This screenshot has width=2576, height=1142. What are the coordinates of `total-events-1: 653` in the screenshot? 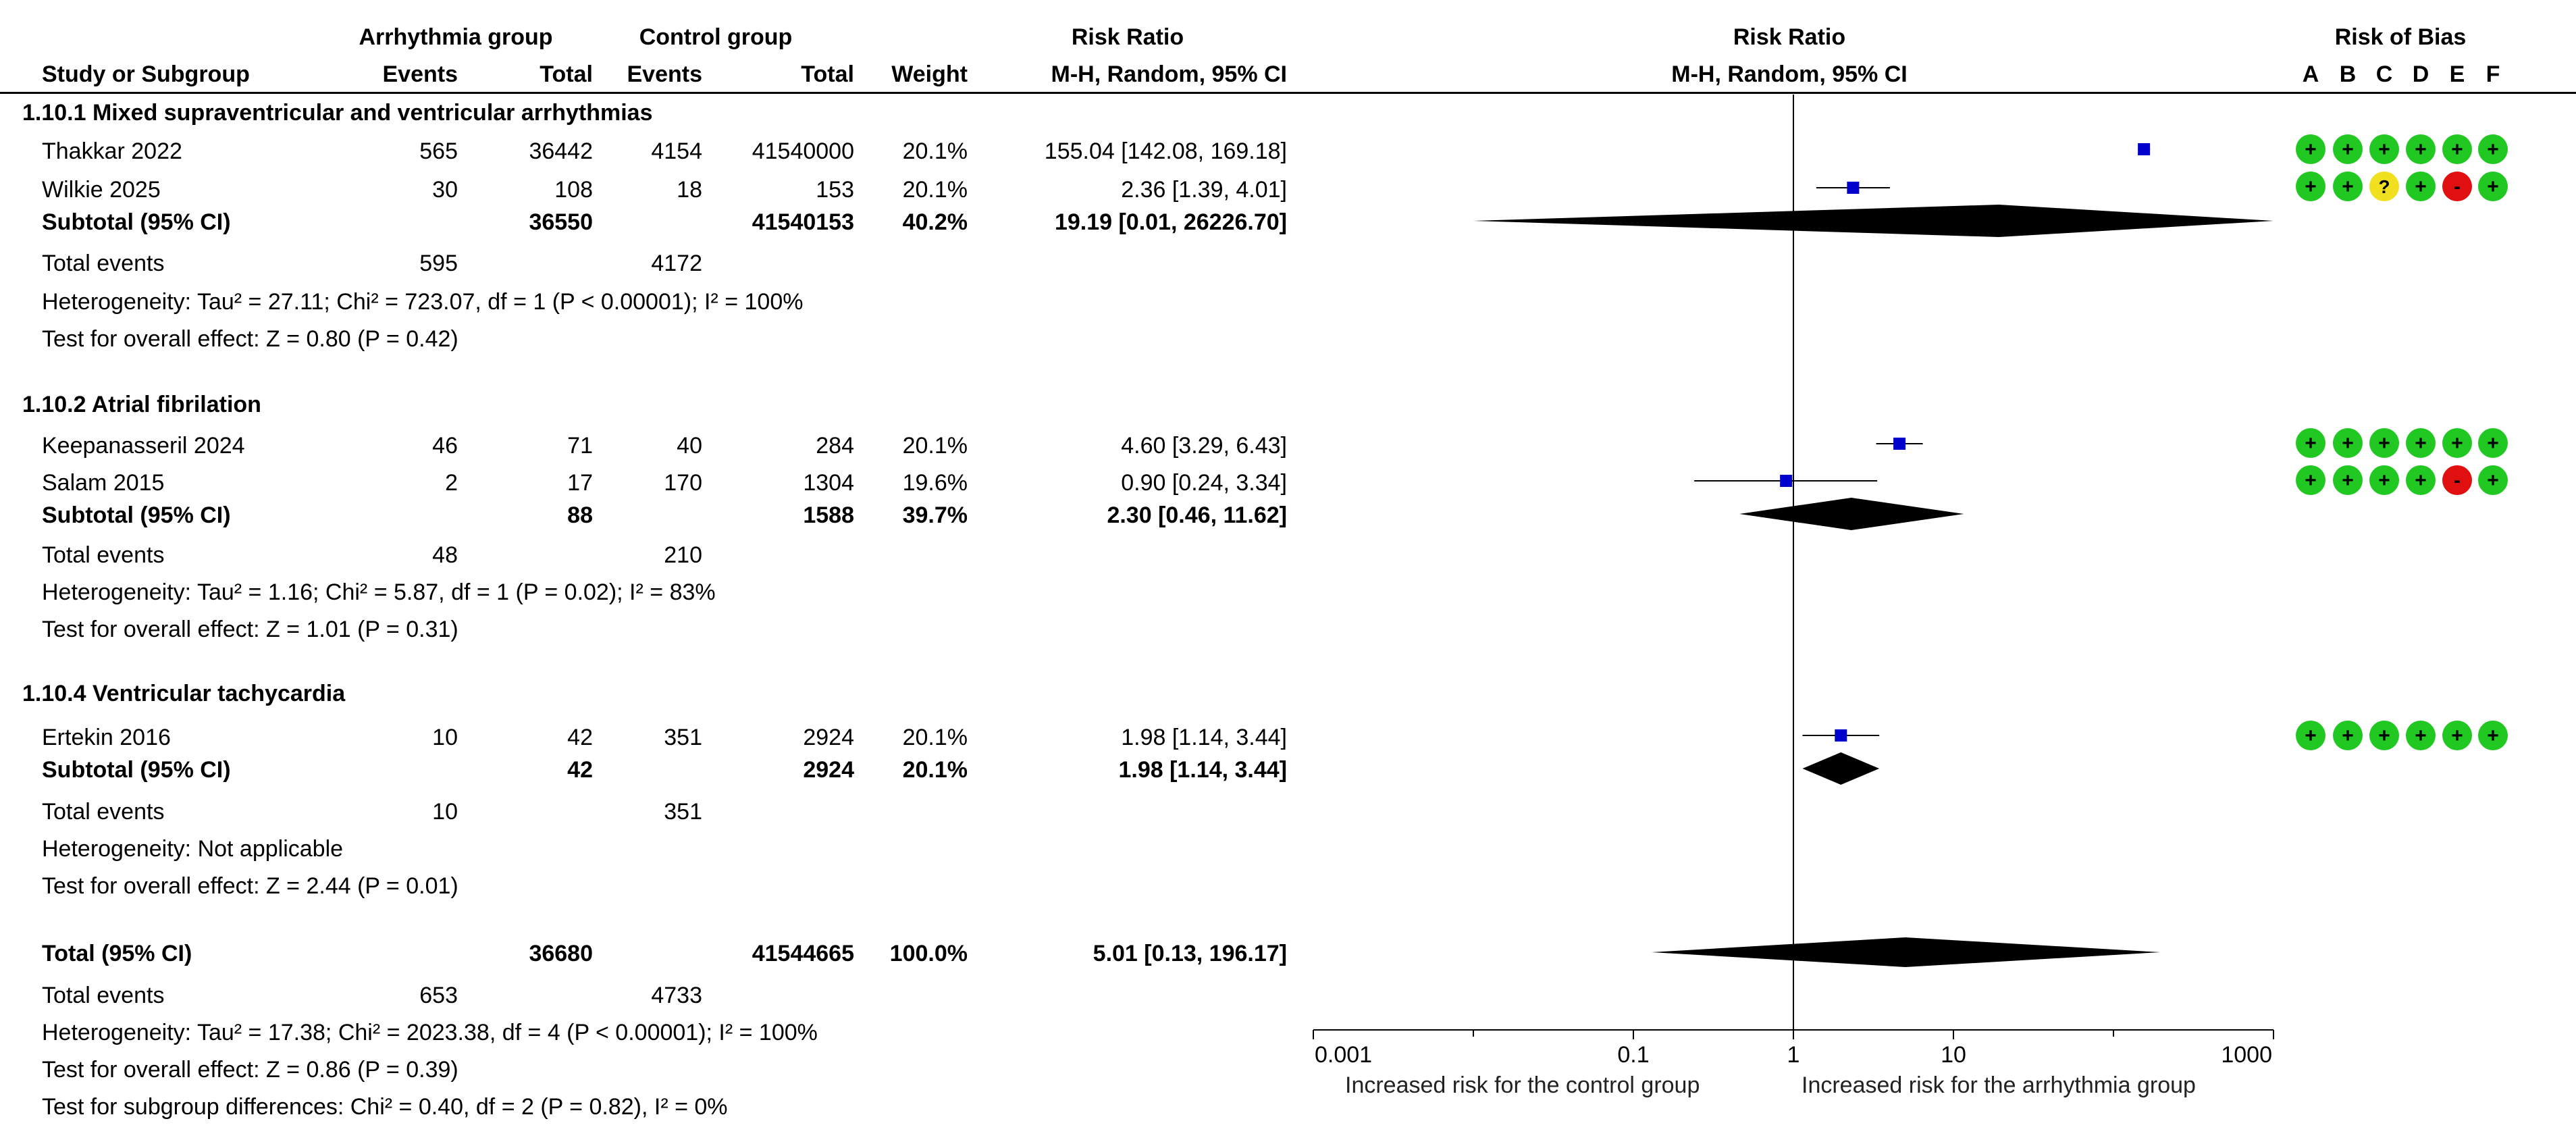 It's located at (439, 995).